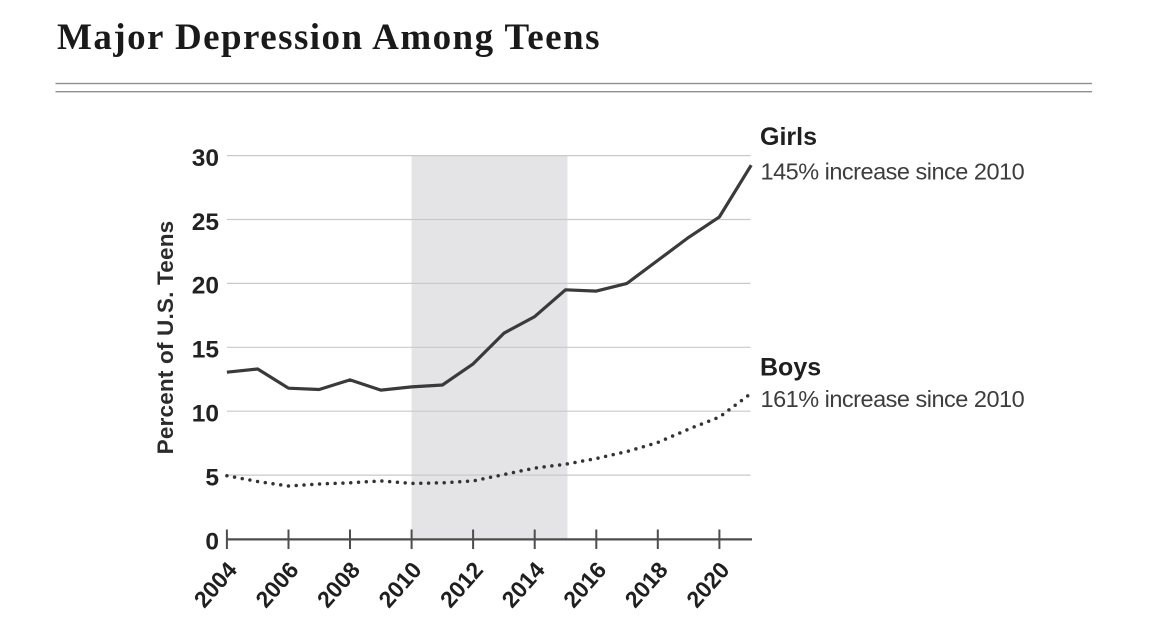 The height and width of the screenshot is (622, 1163). What do you see at coordinates (338, 585) in the screenshot?
I see `svg-text: 2008` at bounding box center [338, 585].